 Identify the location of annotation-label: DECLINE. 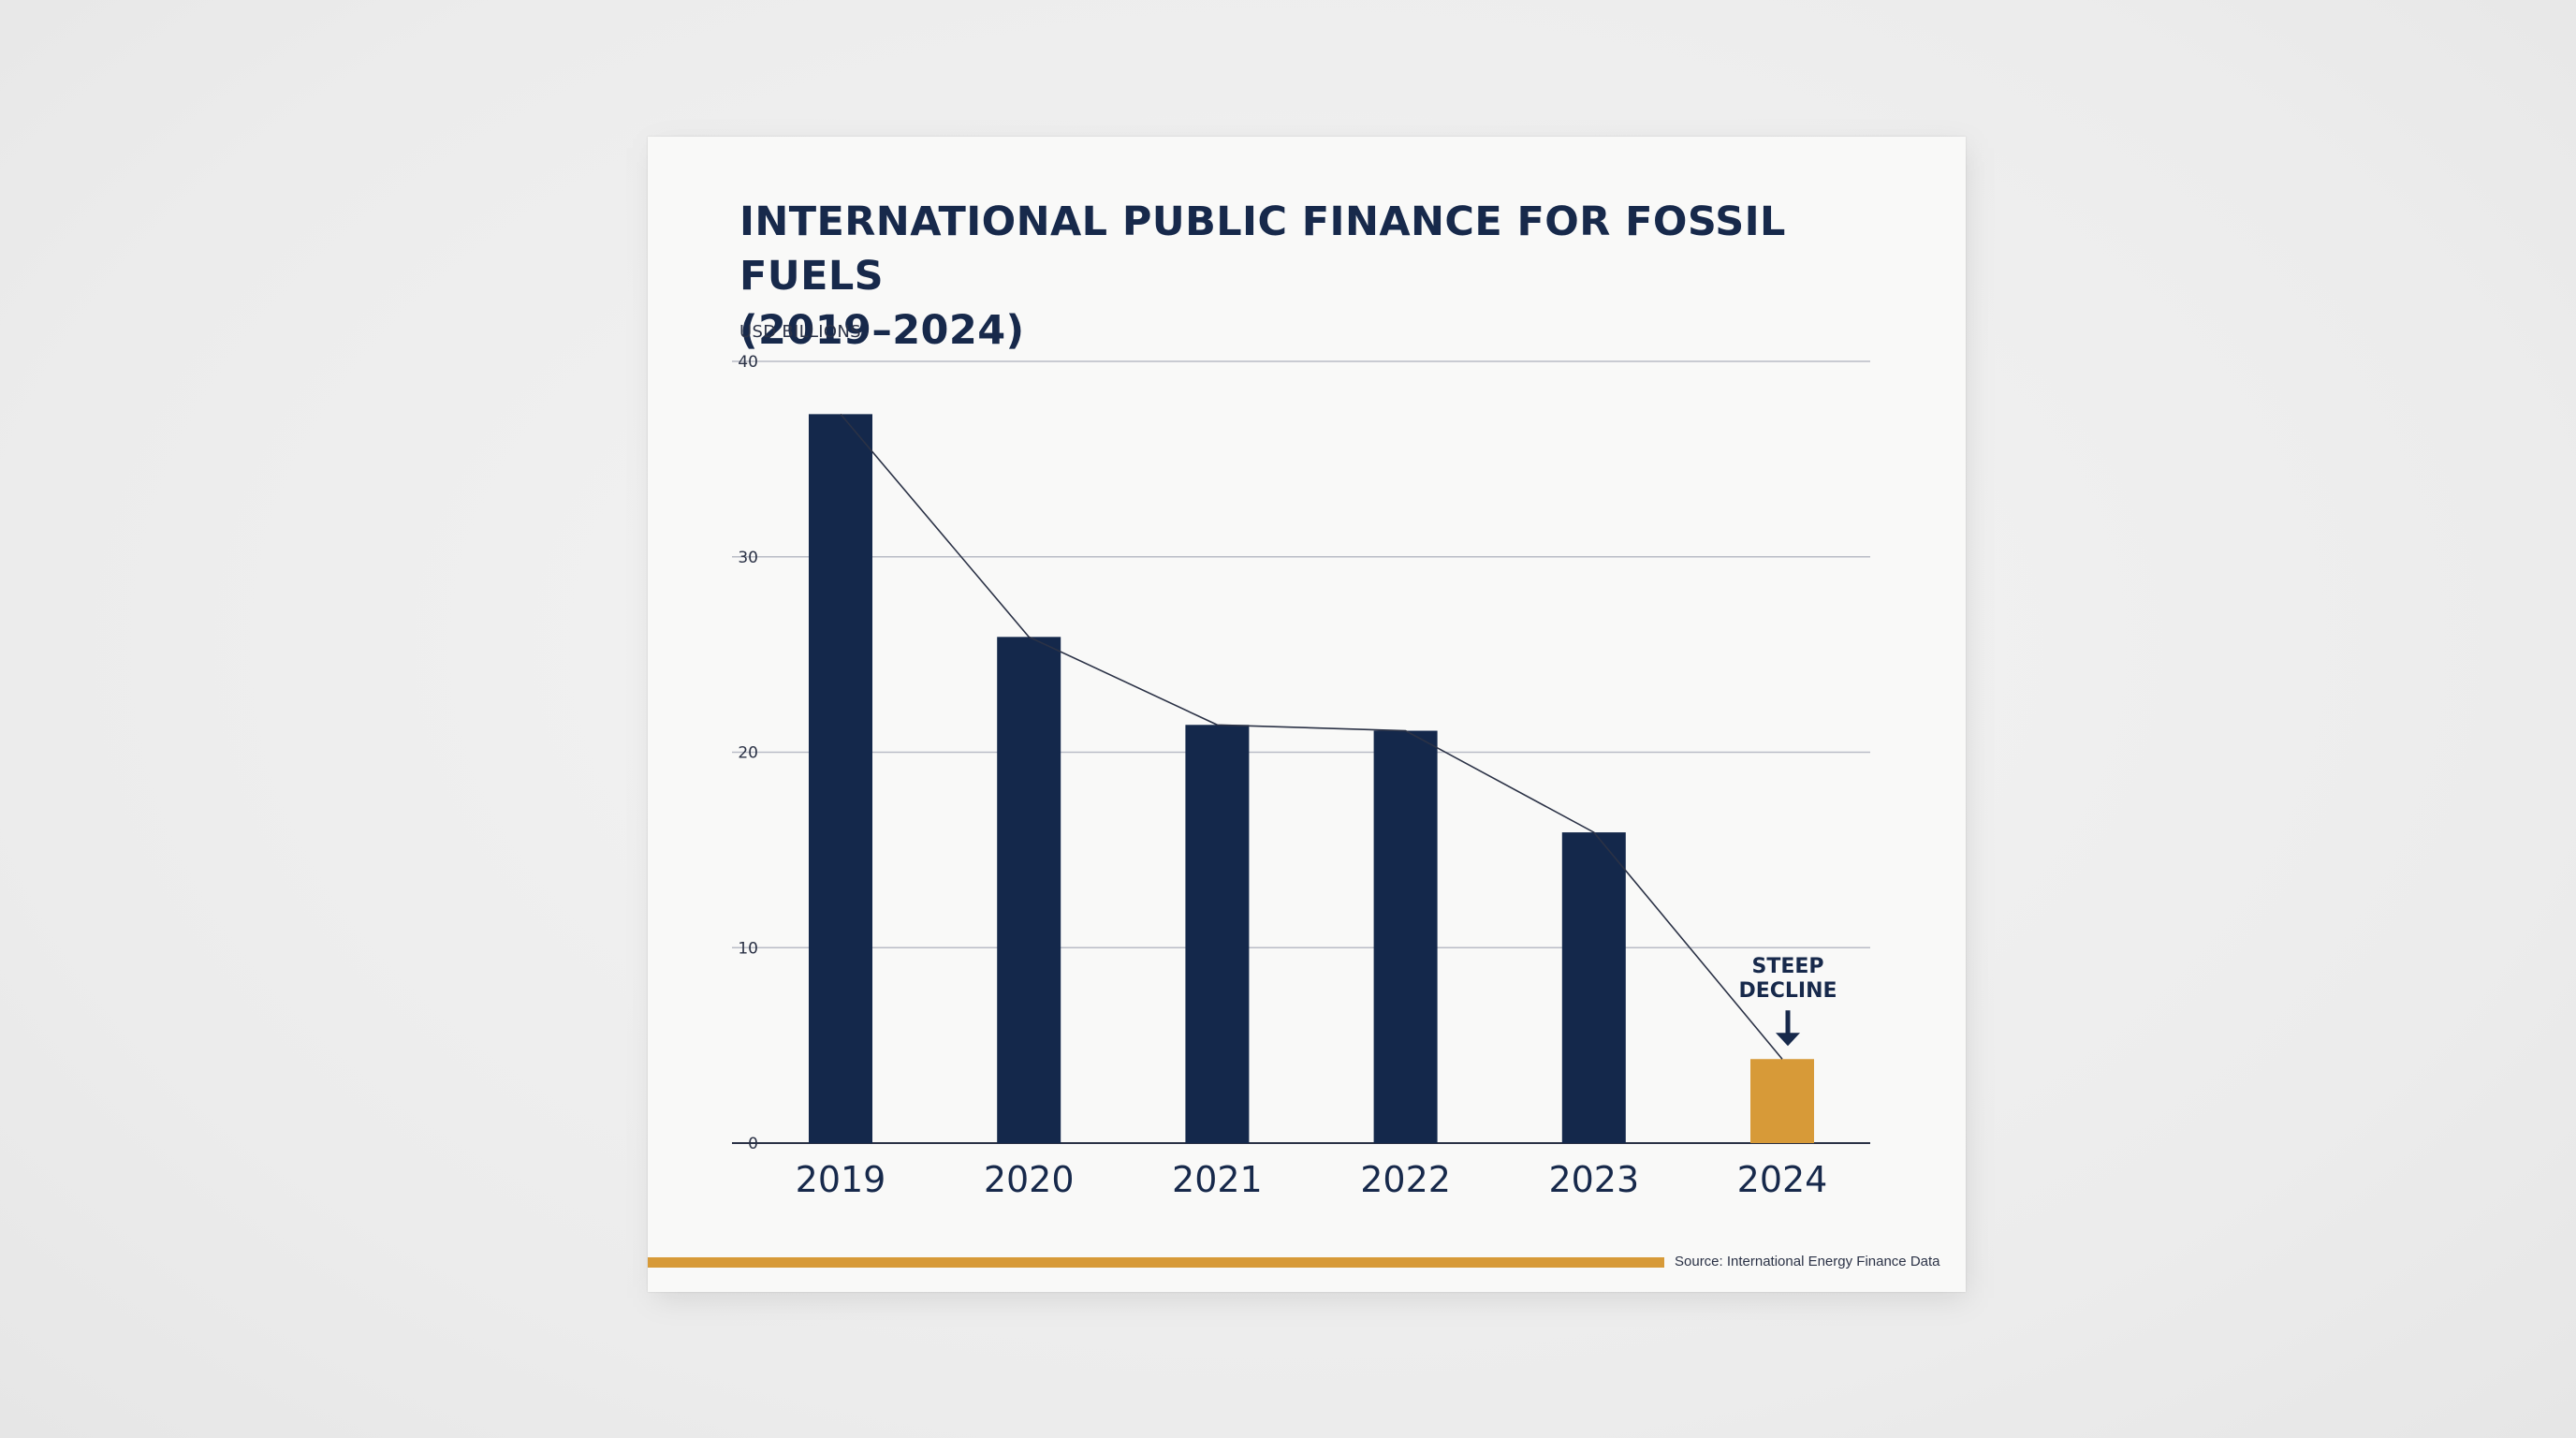
(1787, 991).